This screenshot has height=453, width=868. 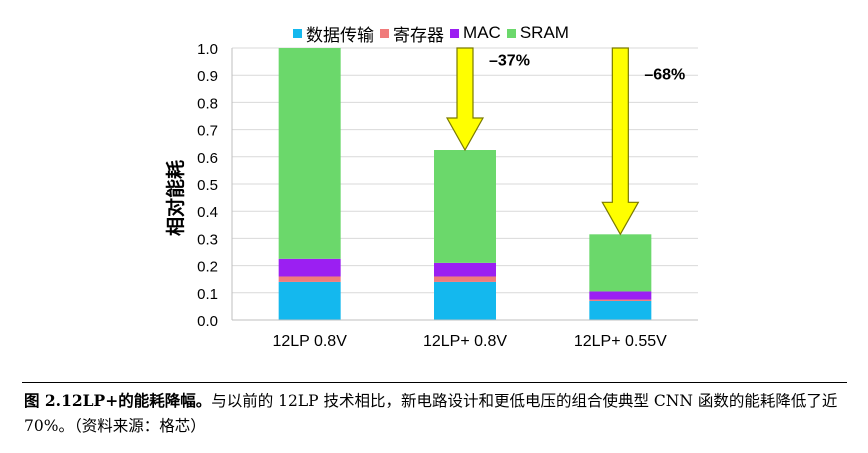 What do you see at coordinates (207, 131) in the screenshot?
I see `y-tick-label: 0.7` at bounding box center [207, 131].